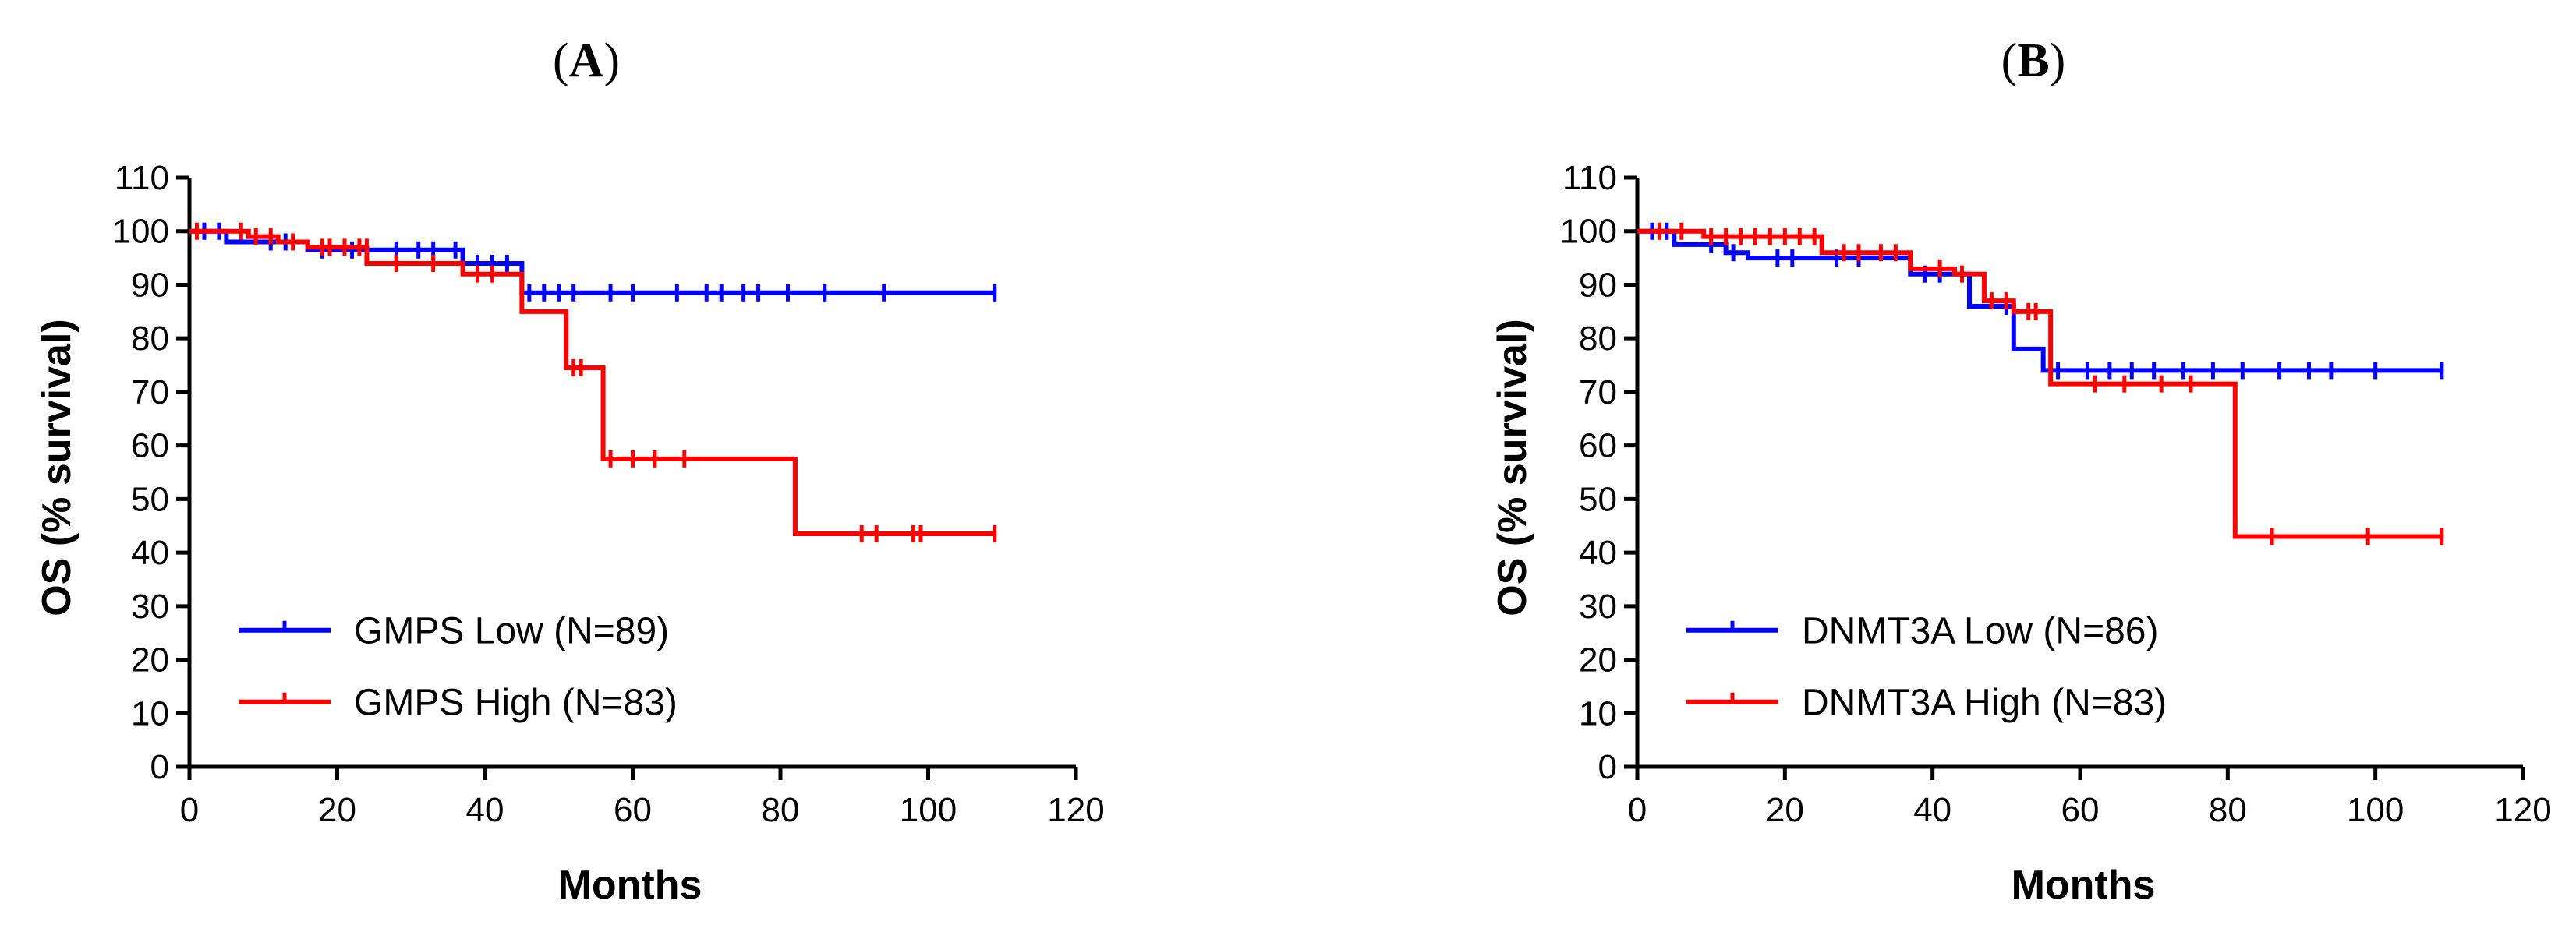 This screenshot has width=2576, height=925. I want to click on panel-b-label: (B), so click(2033, 60).